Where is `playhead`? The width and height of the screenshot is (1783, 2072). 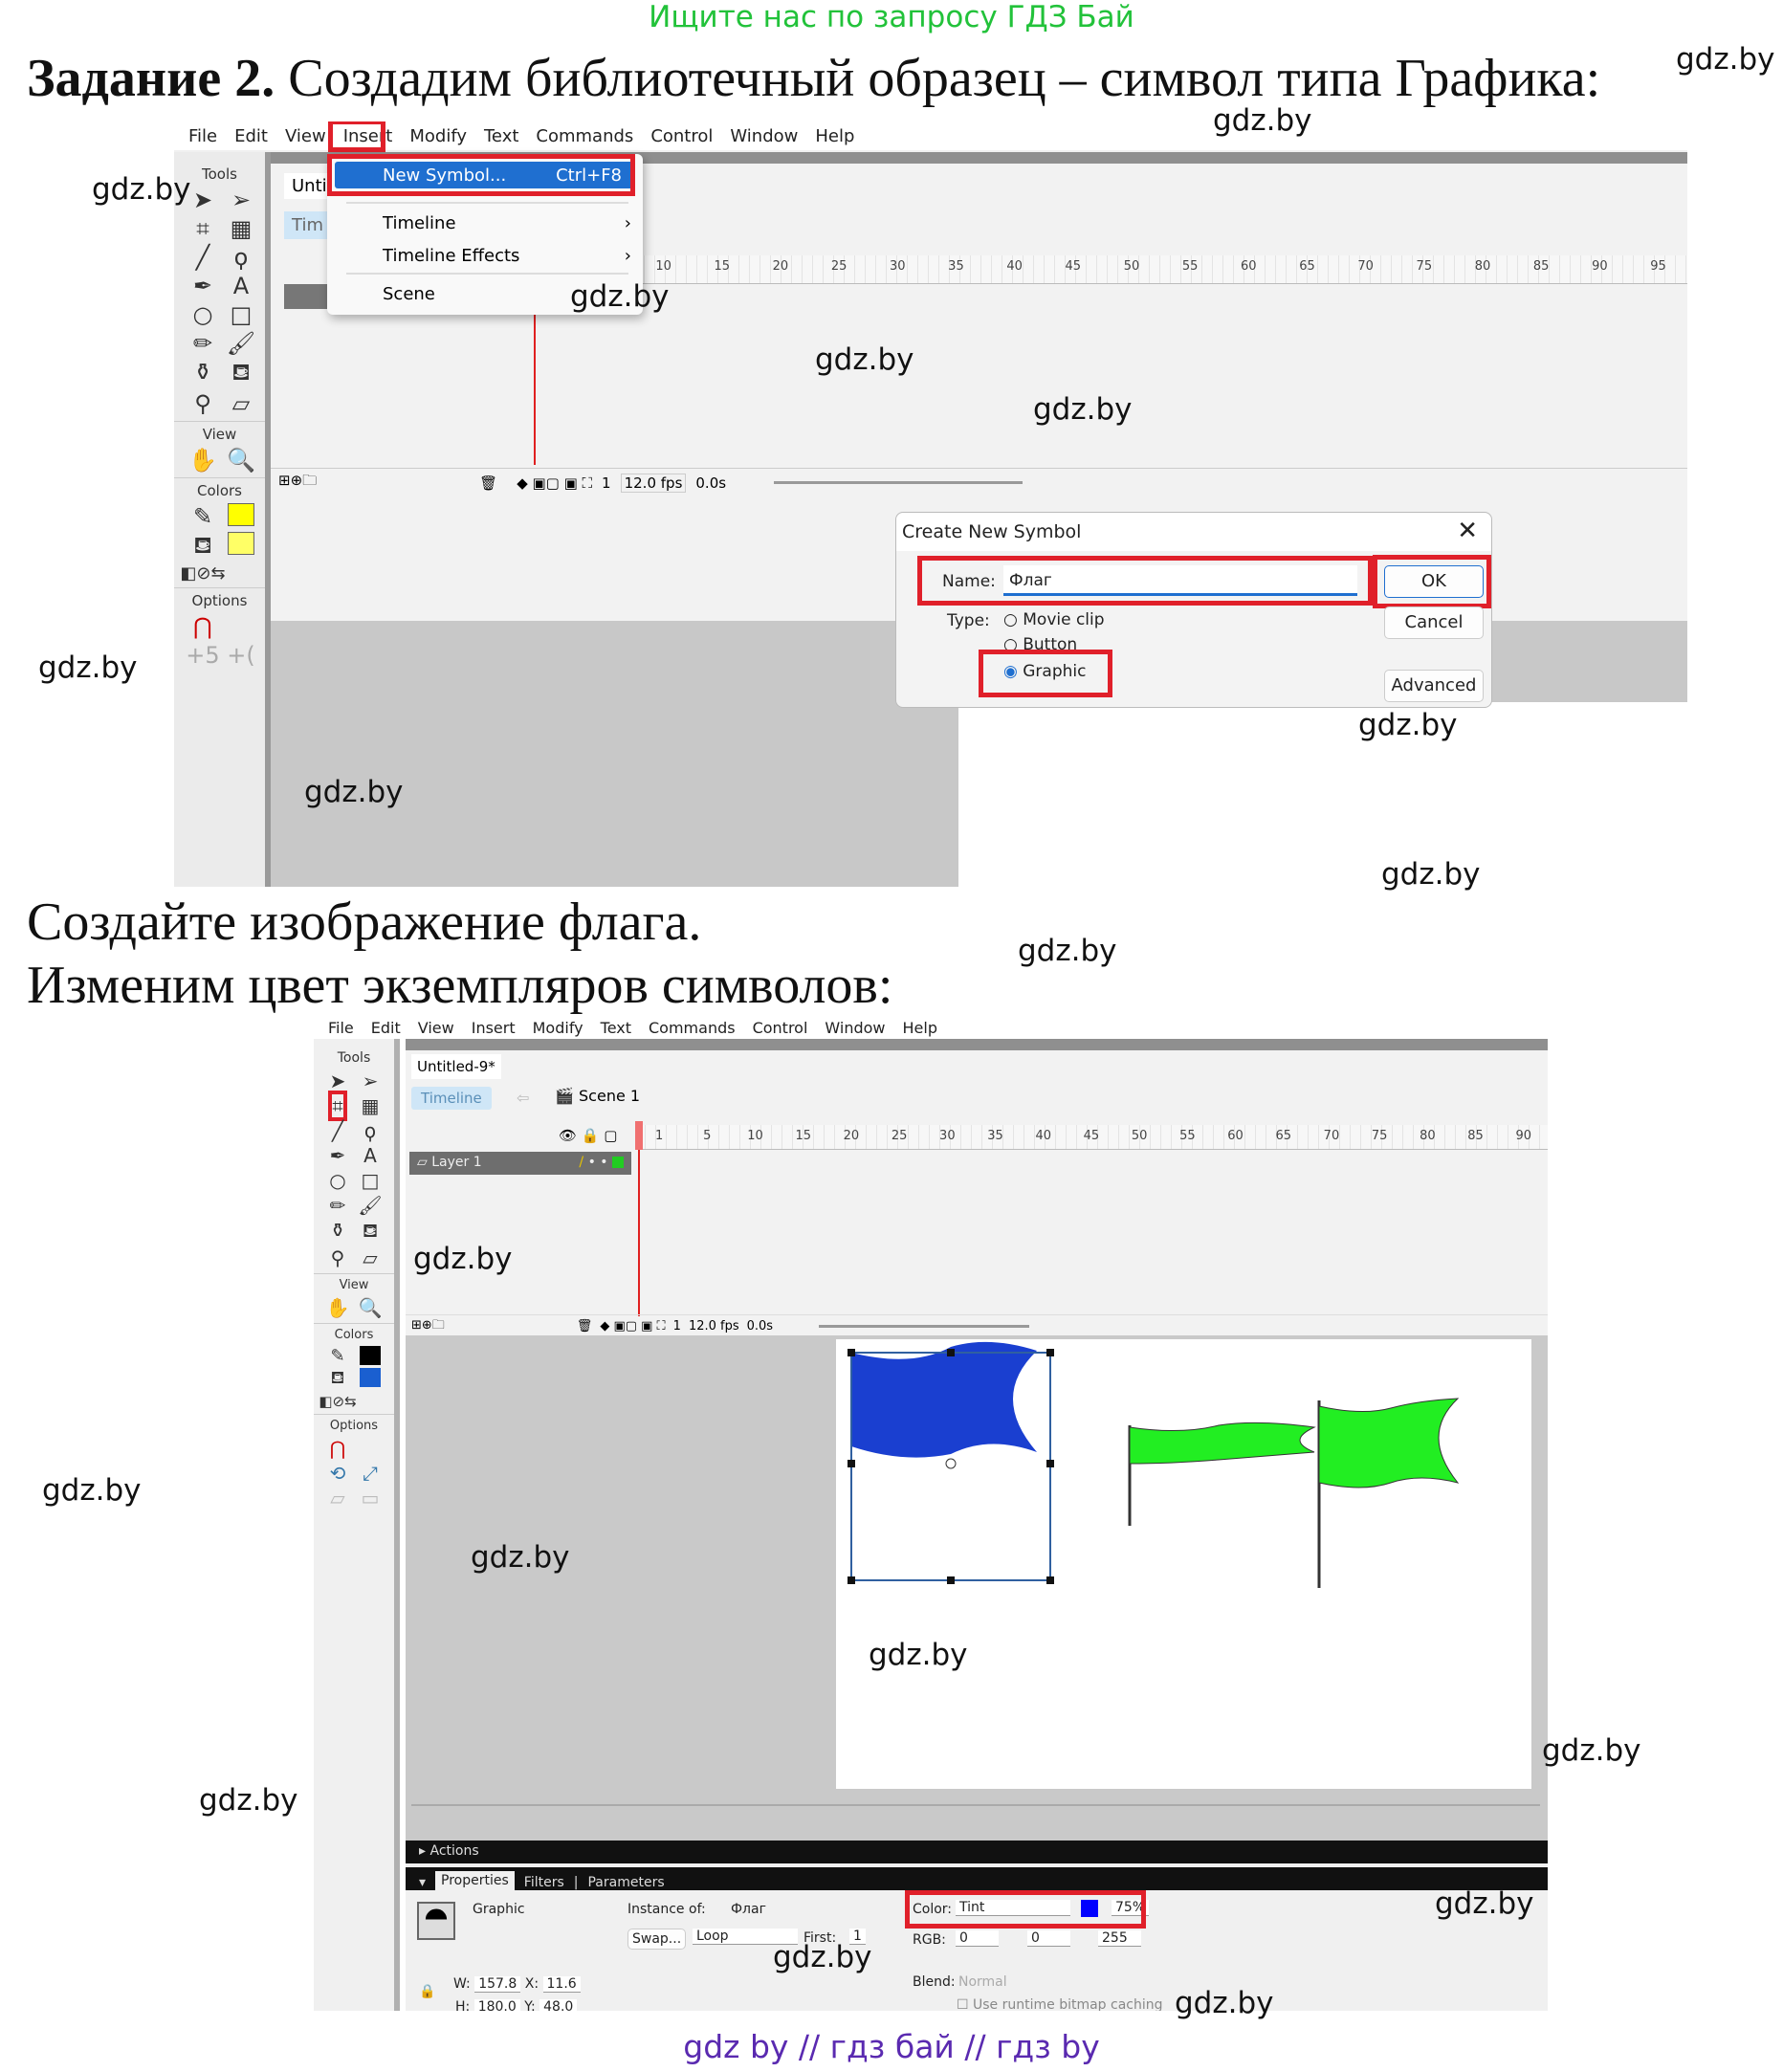
playhead is located at coordinates (639, 1135).